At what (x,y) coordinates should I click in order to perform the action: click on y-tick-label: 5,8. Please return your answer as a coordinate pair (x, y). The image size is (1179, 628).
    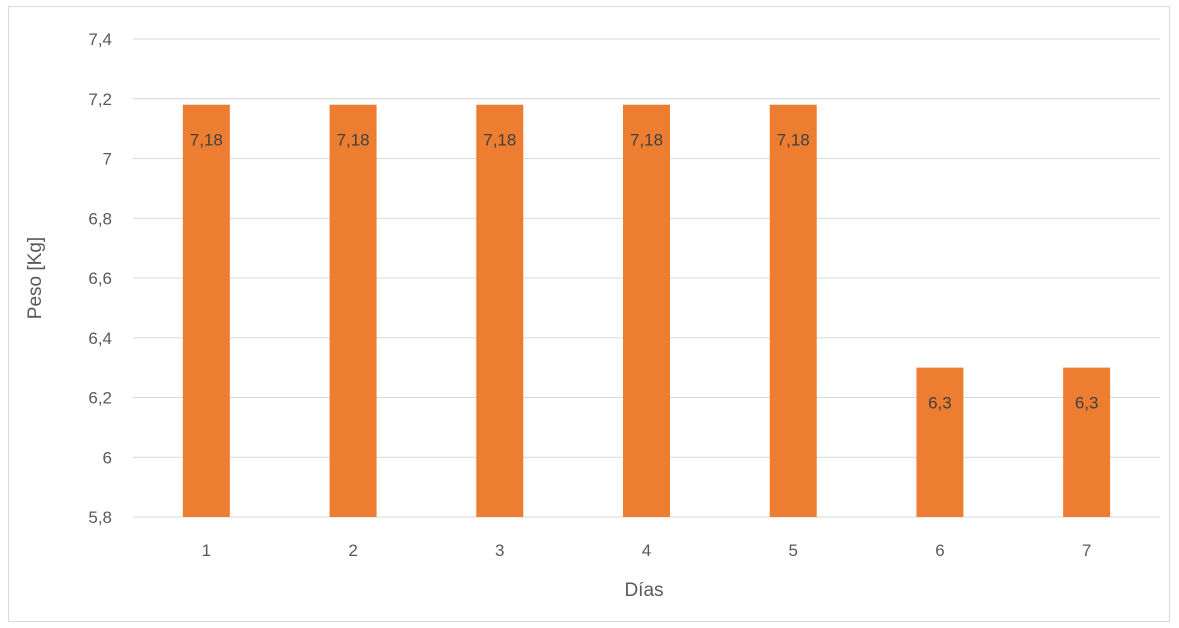
    Looking at the image, I should click on (100, 517).